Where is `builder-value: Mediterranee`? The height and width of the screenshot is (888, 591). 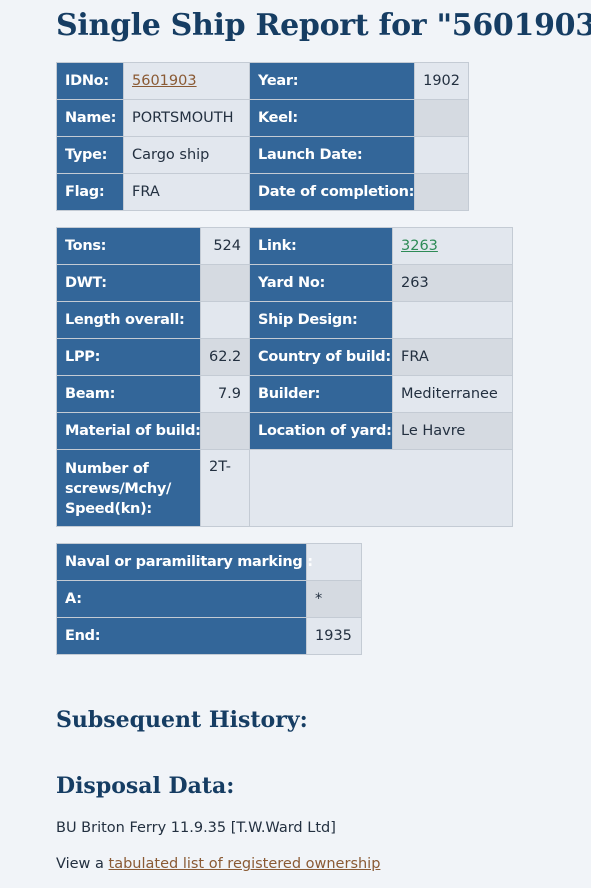
builder-value: Mediterranee is located at coordinates (452, 394).